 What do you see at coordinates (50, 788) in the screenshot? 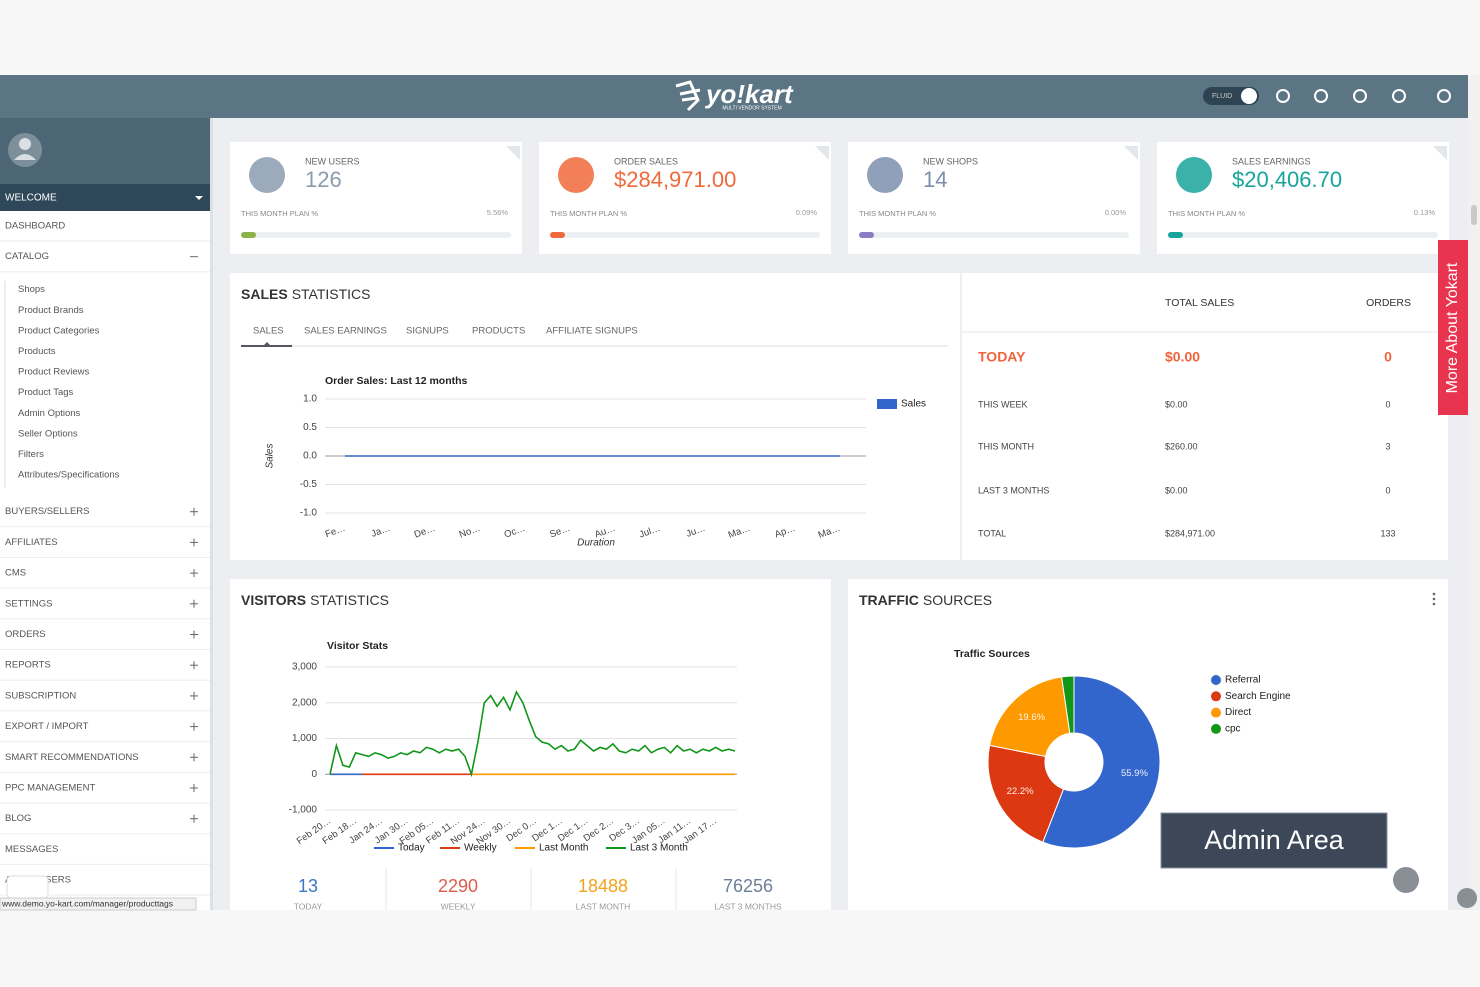
I see `menu-item: PPC MANAGEMENT` at bounding box center [50, 788].